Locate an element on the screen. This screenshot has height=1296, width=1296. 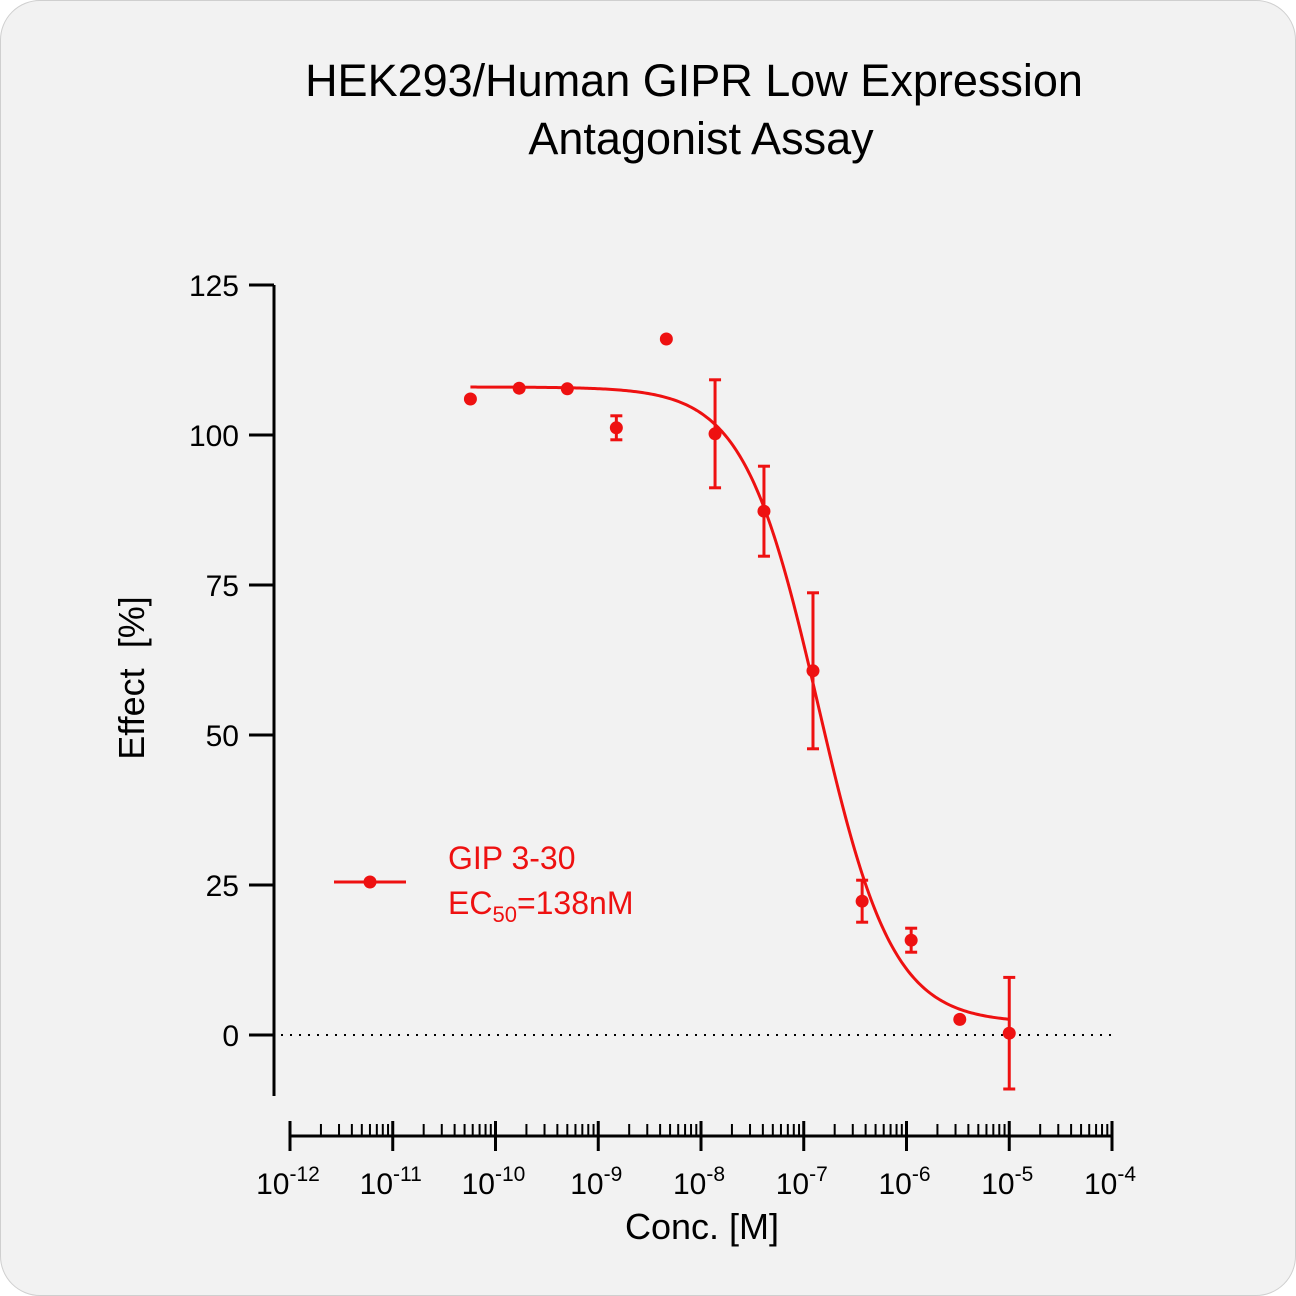
x-tick-label-exponent: -5 is located at coordinates (1024, 1174).